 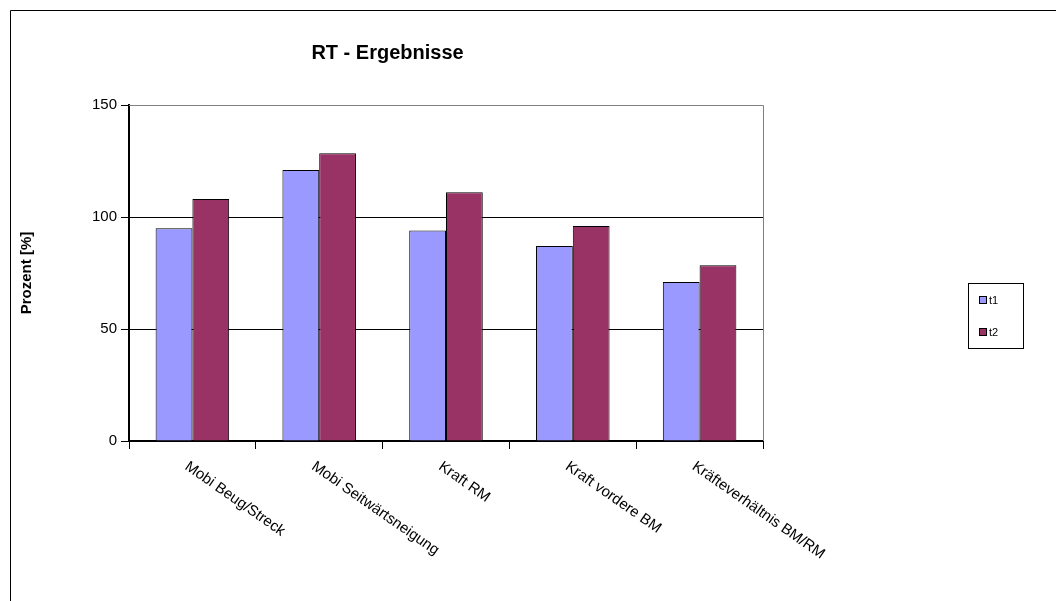 What do you see at coordinates (104, 216) in the screenshot?
I see `y-tick-label: 100` at bounding box center [104, 216].